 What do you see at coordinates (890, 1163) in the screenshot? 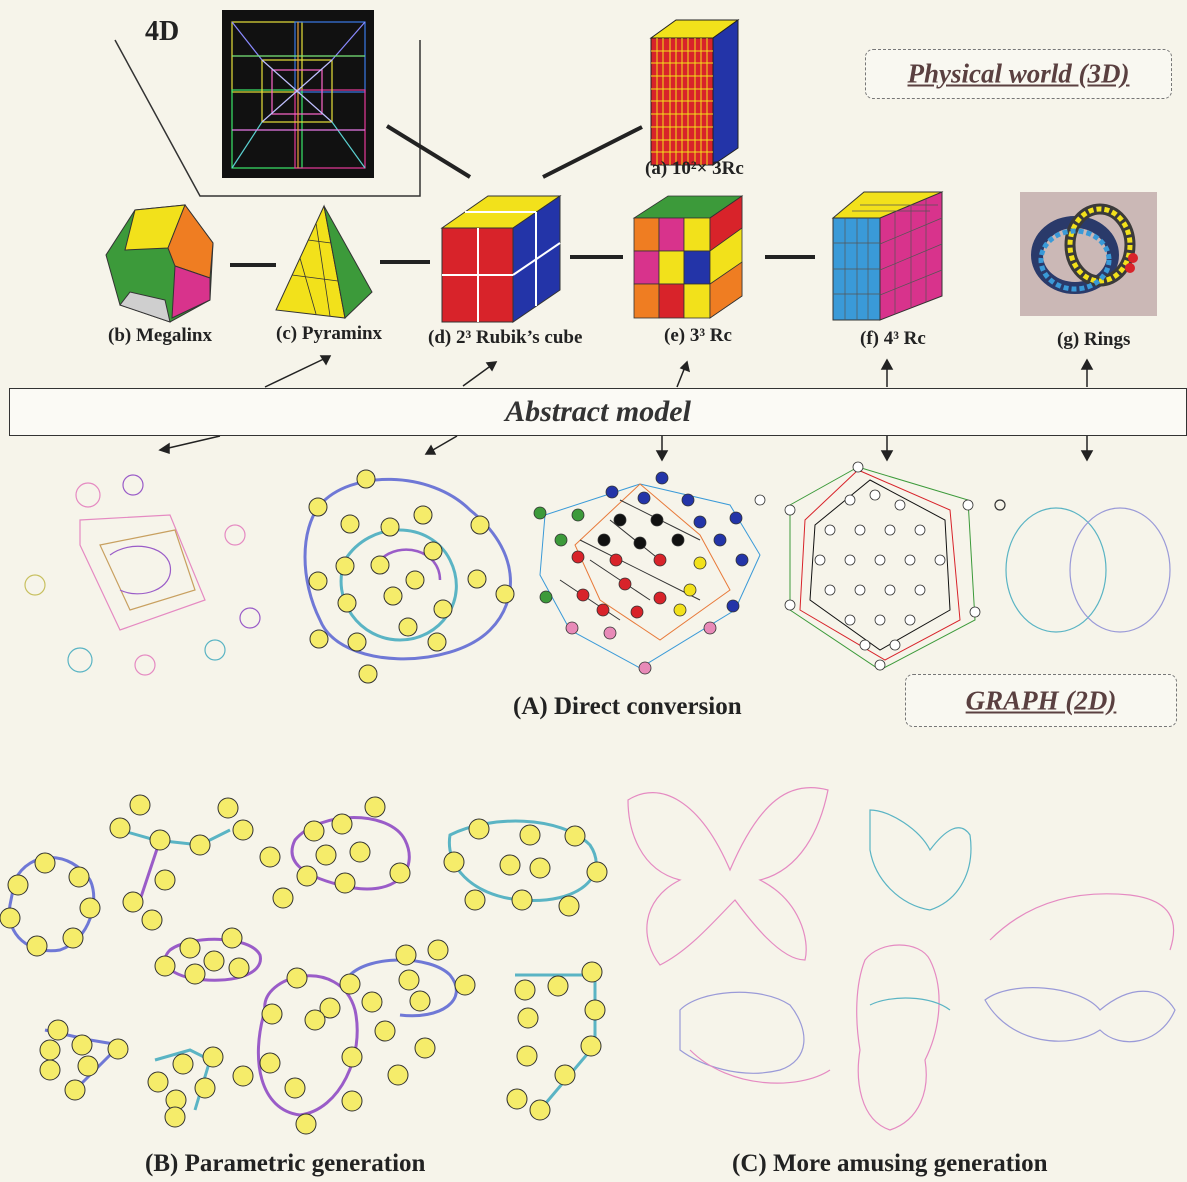
I see `section-c-title: (C) More amusing generation` at bounding box center [890, 1163].